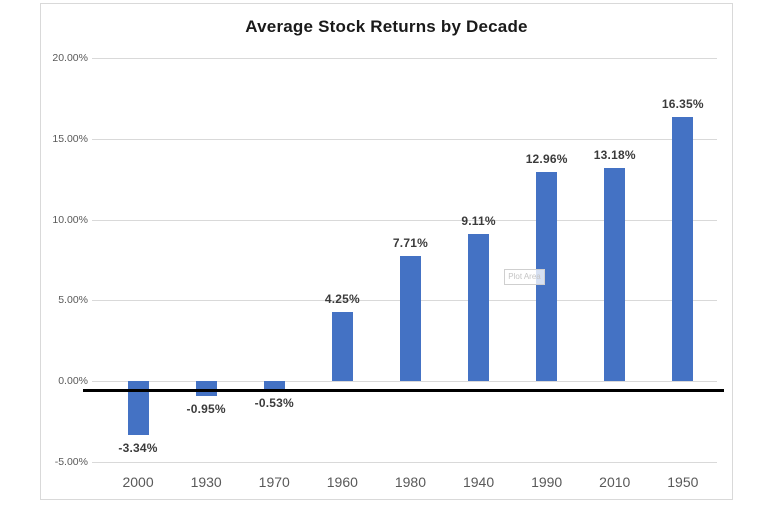 Image resolution: width=768 pixels, height=506 pixels. What do you see at coordinates (683, 248) in the screenshot?
I see `bar-1950` at bounding box center [683, 248].